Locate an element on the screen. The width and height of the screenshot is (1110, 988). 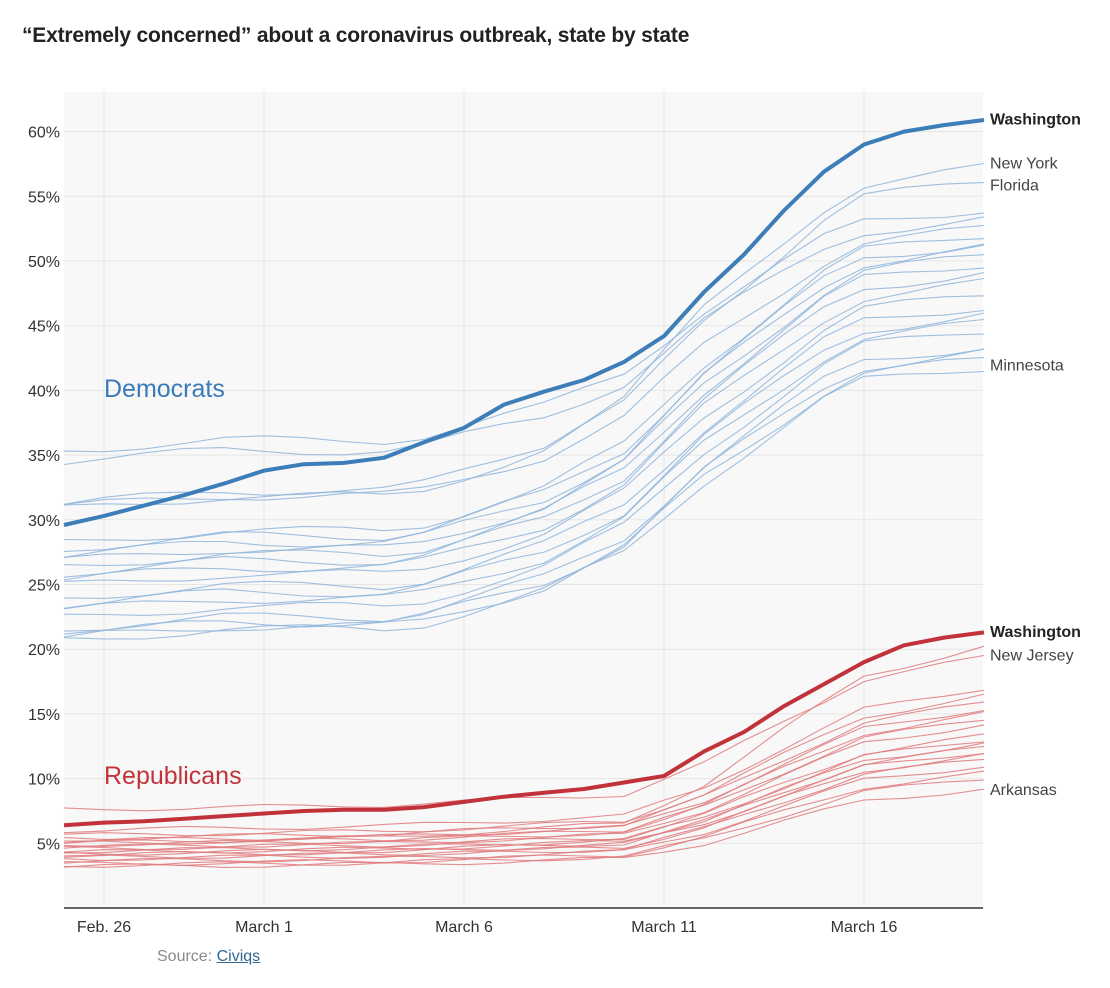
end-label: Arkansas is located at coordinates (1023, 790).